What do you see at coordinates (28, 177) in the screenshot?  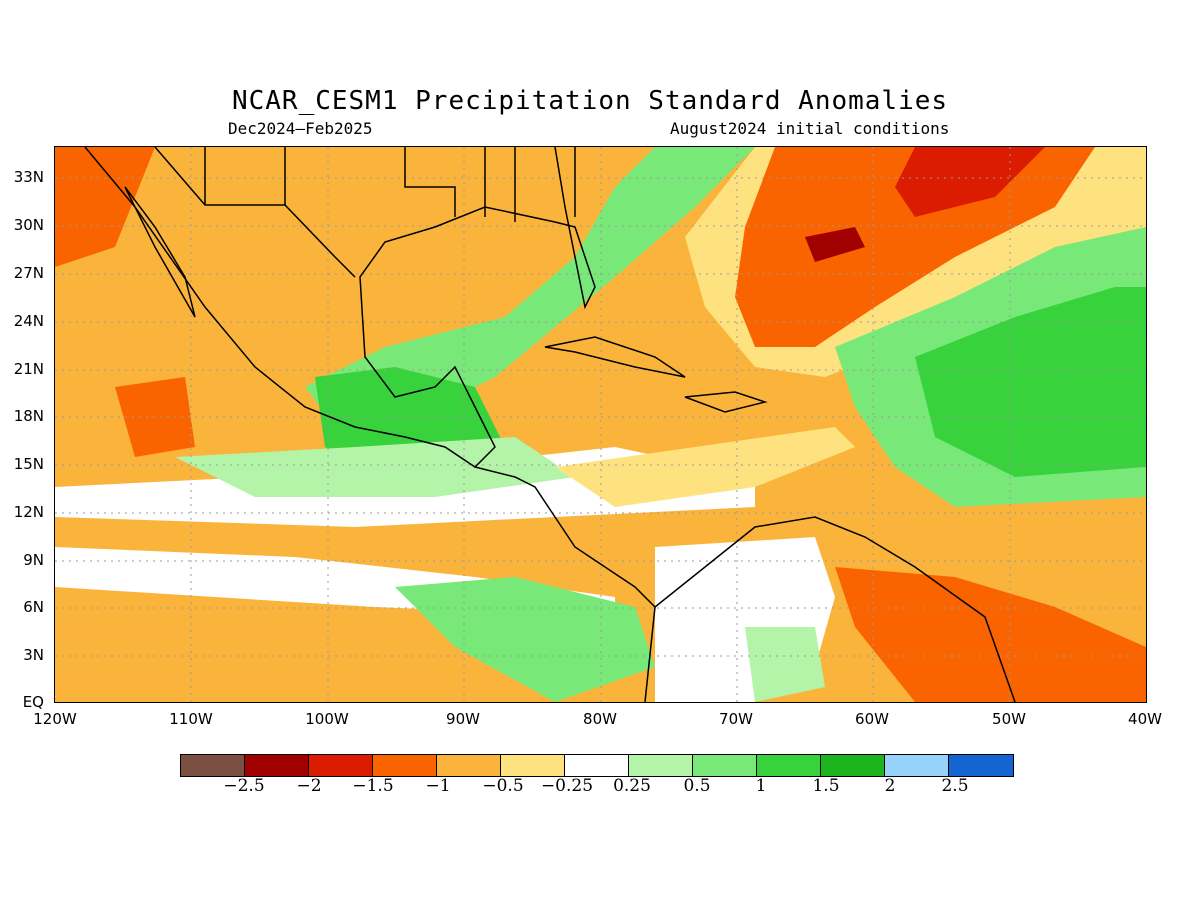 I see `lat-label: 33N` at bounding box center [28, 177].